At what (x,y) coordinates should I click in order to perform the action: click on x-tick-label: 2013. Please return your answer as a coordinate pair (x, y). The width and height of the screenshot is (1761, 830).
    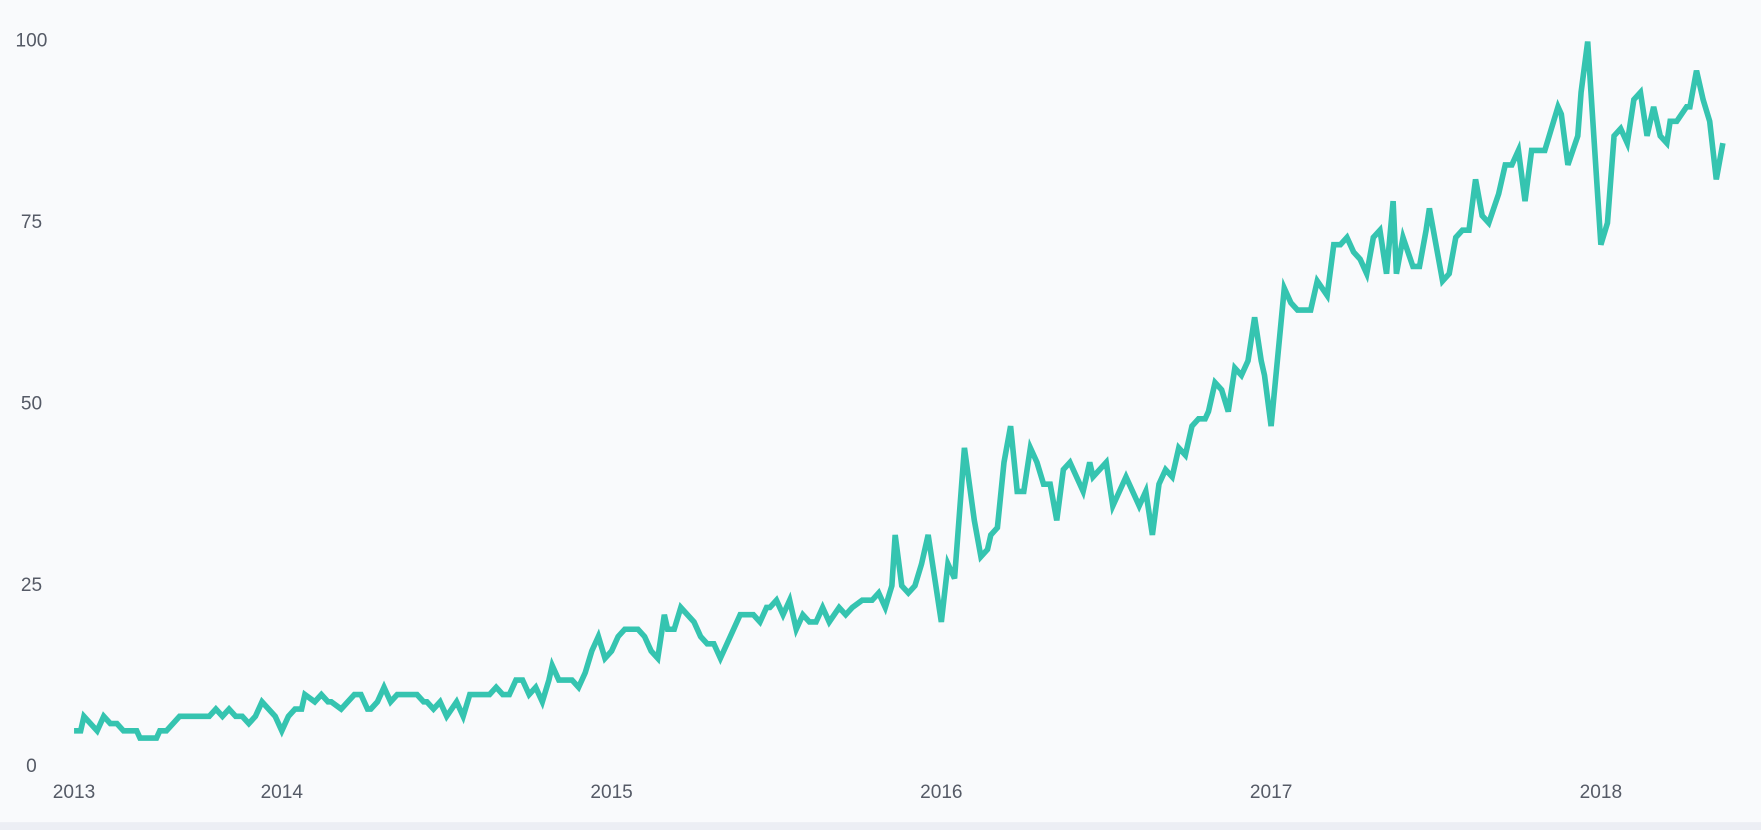
    Looking at the image, I should click on (74, 792).